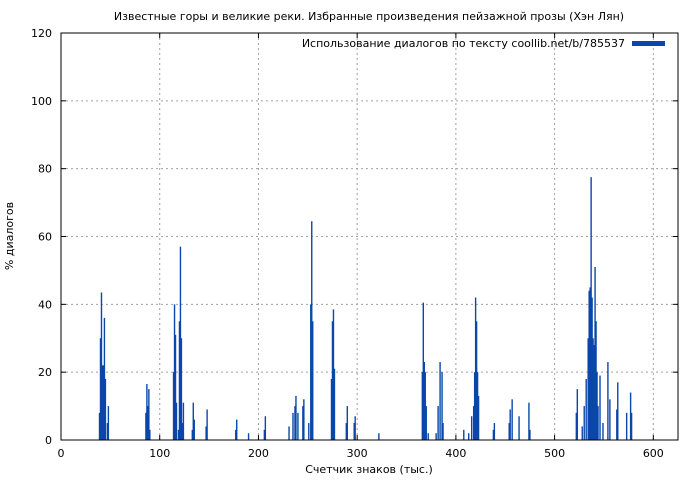 Image resolution: width=700 pixels, height=480 pixels. What do you see at coordinates (41, 33) in the screenshot?
I see `y-tick-label: 120` at bounding box center [41, 33].